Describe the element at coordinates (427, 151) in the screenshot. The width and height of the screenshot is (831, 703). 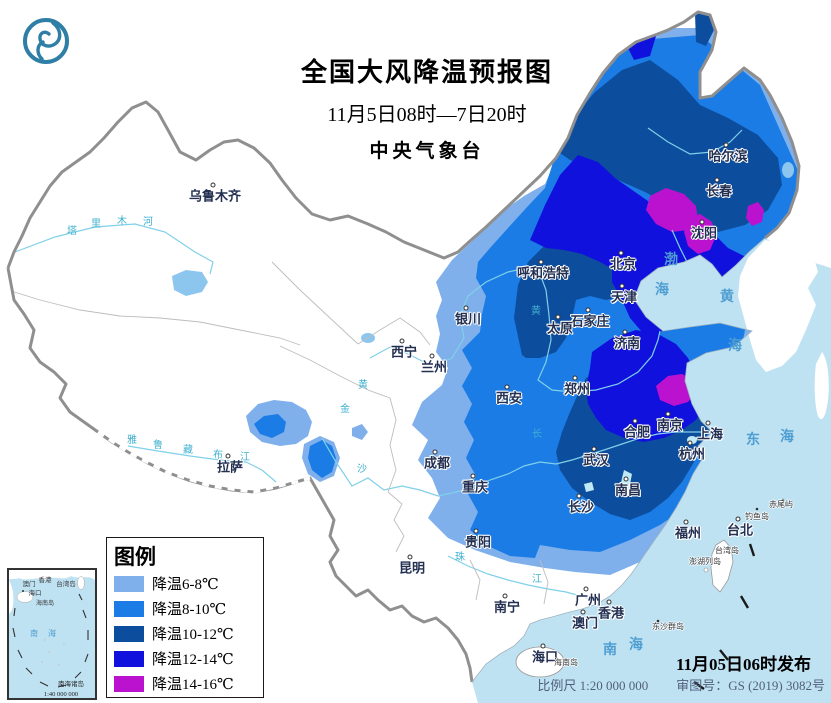
I see `agency-name: 中央气象台` at that location.